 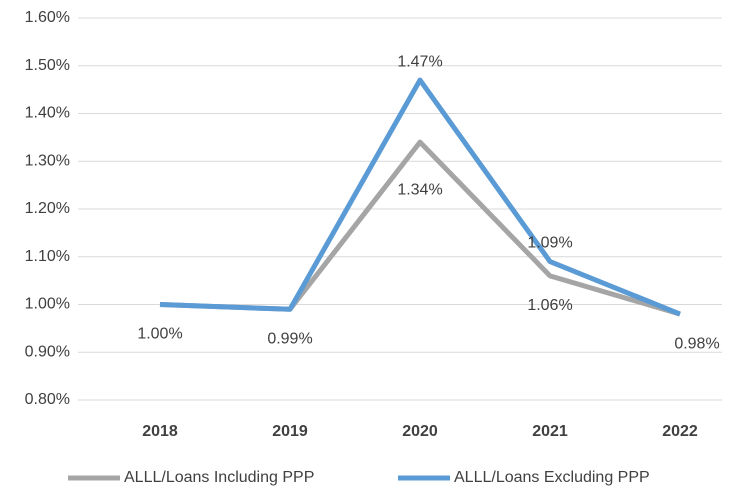 I want to click on y-tick-label: 1.30%, so click(x=47, y=160).